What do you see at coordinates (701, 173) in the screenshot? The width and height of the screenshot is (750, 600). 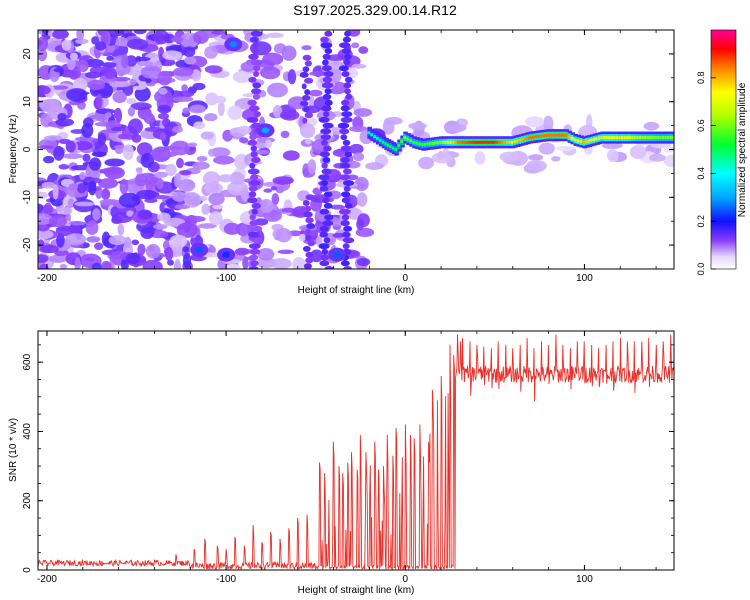 I see `colorbar-tick-label: 0.4` at bounding box center [701, 173].